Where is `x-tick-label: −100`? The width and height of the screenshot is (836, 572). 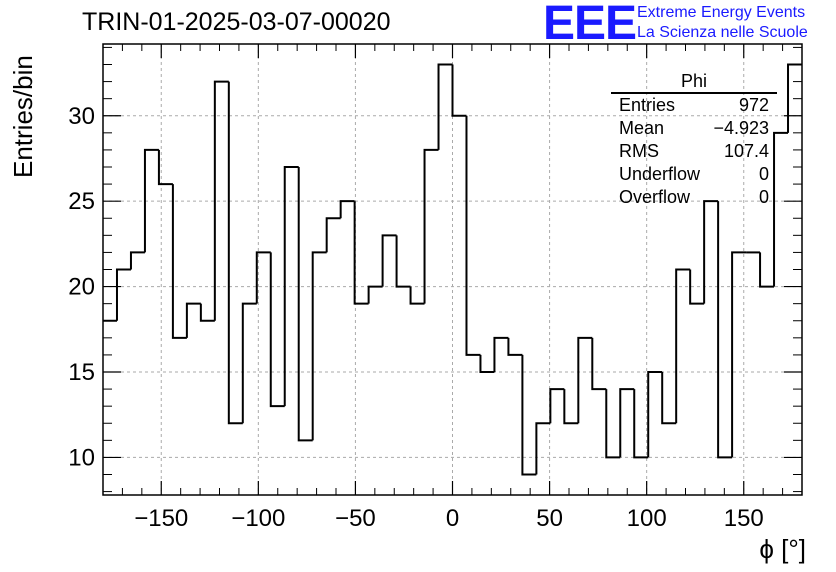 x-tick-label: −100 is located at coordinates (258, 518).